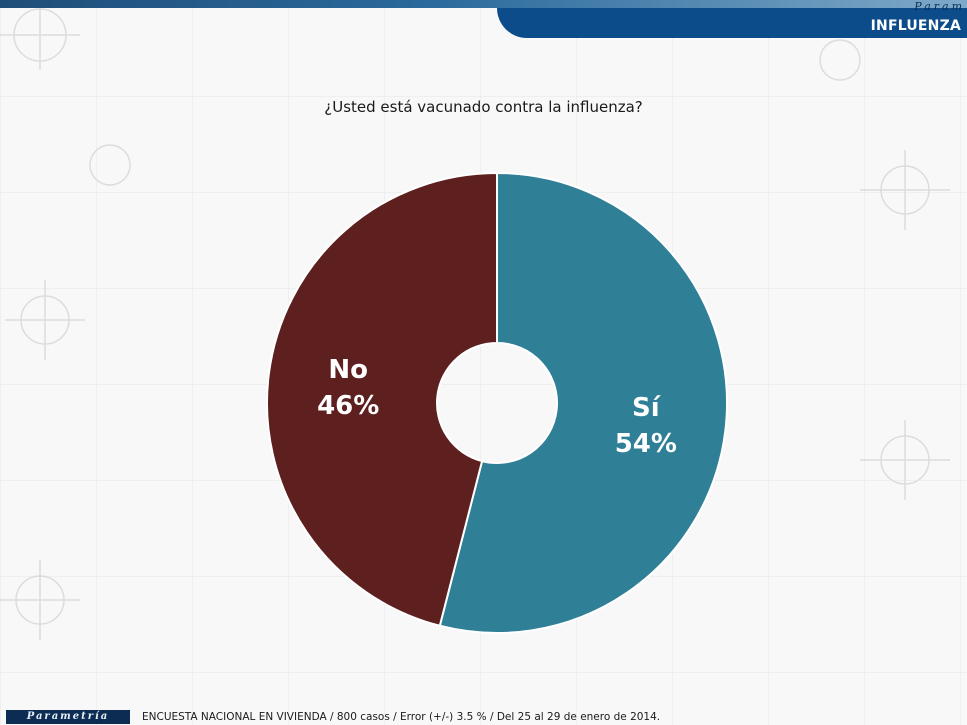  I want to click on brand-tag: Param, so click(939, 6).